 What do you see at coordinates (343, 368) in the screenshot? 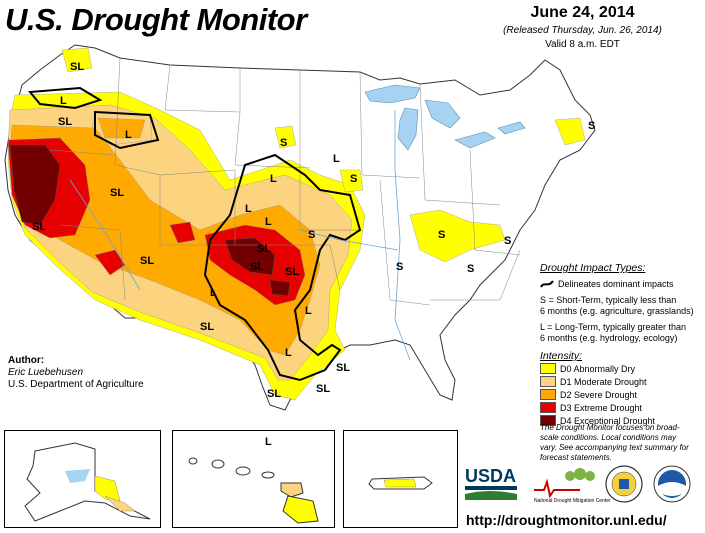
I see `label-sl-10: SL` at bounding box center [343, 368].